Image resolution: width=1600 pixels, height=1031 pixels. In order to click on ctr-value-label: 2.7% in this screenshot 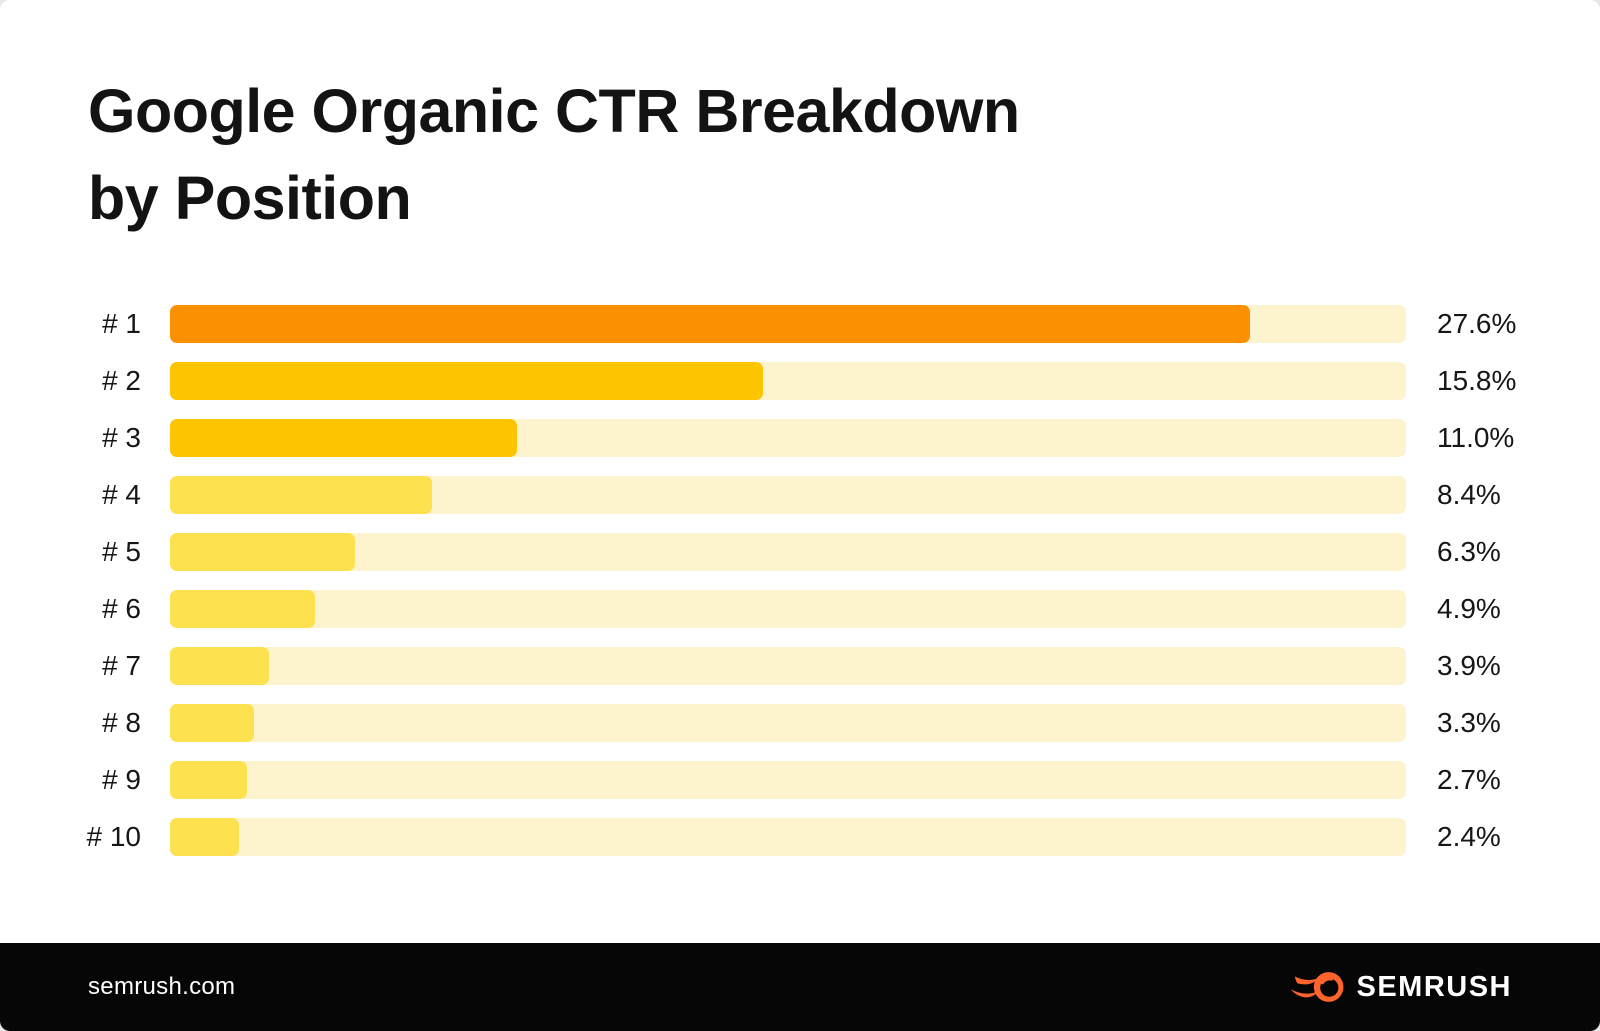, I will do `click(1469, 779)`.